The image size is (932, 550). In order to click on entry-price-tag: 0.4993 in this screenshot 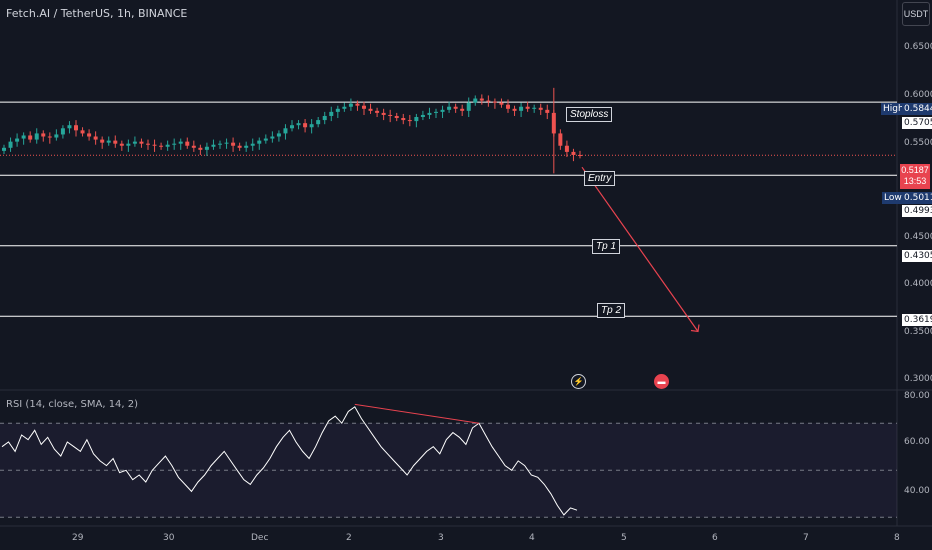, I will do `click(917, 211)`.